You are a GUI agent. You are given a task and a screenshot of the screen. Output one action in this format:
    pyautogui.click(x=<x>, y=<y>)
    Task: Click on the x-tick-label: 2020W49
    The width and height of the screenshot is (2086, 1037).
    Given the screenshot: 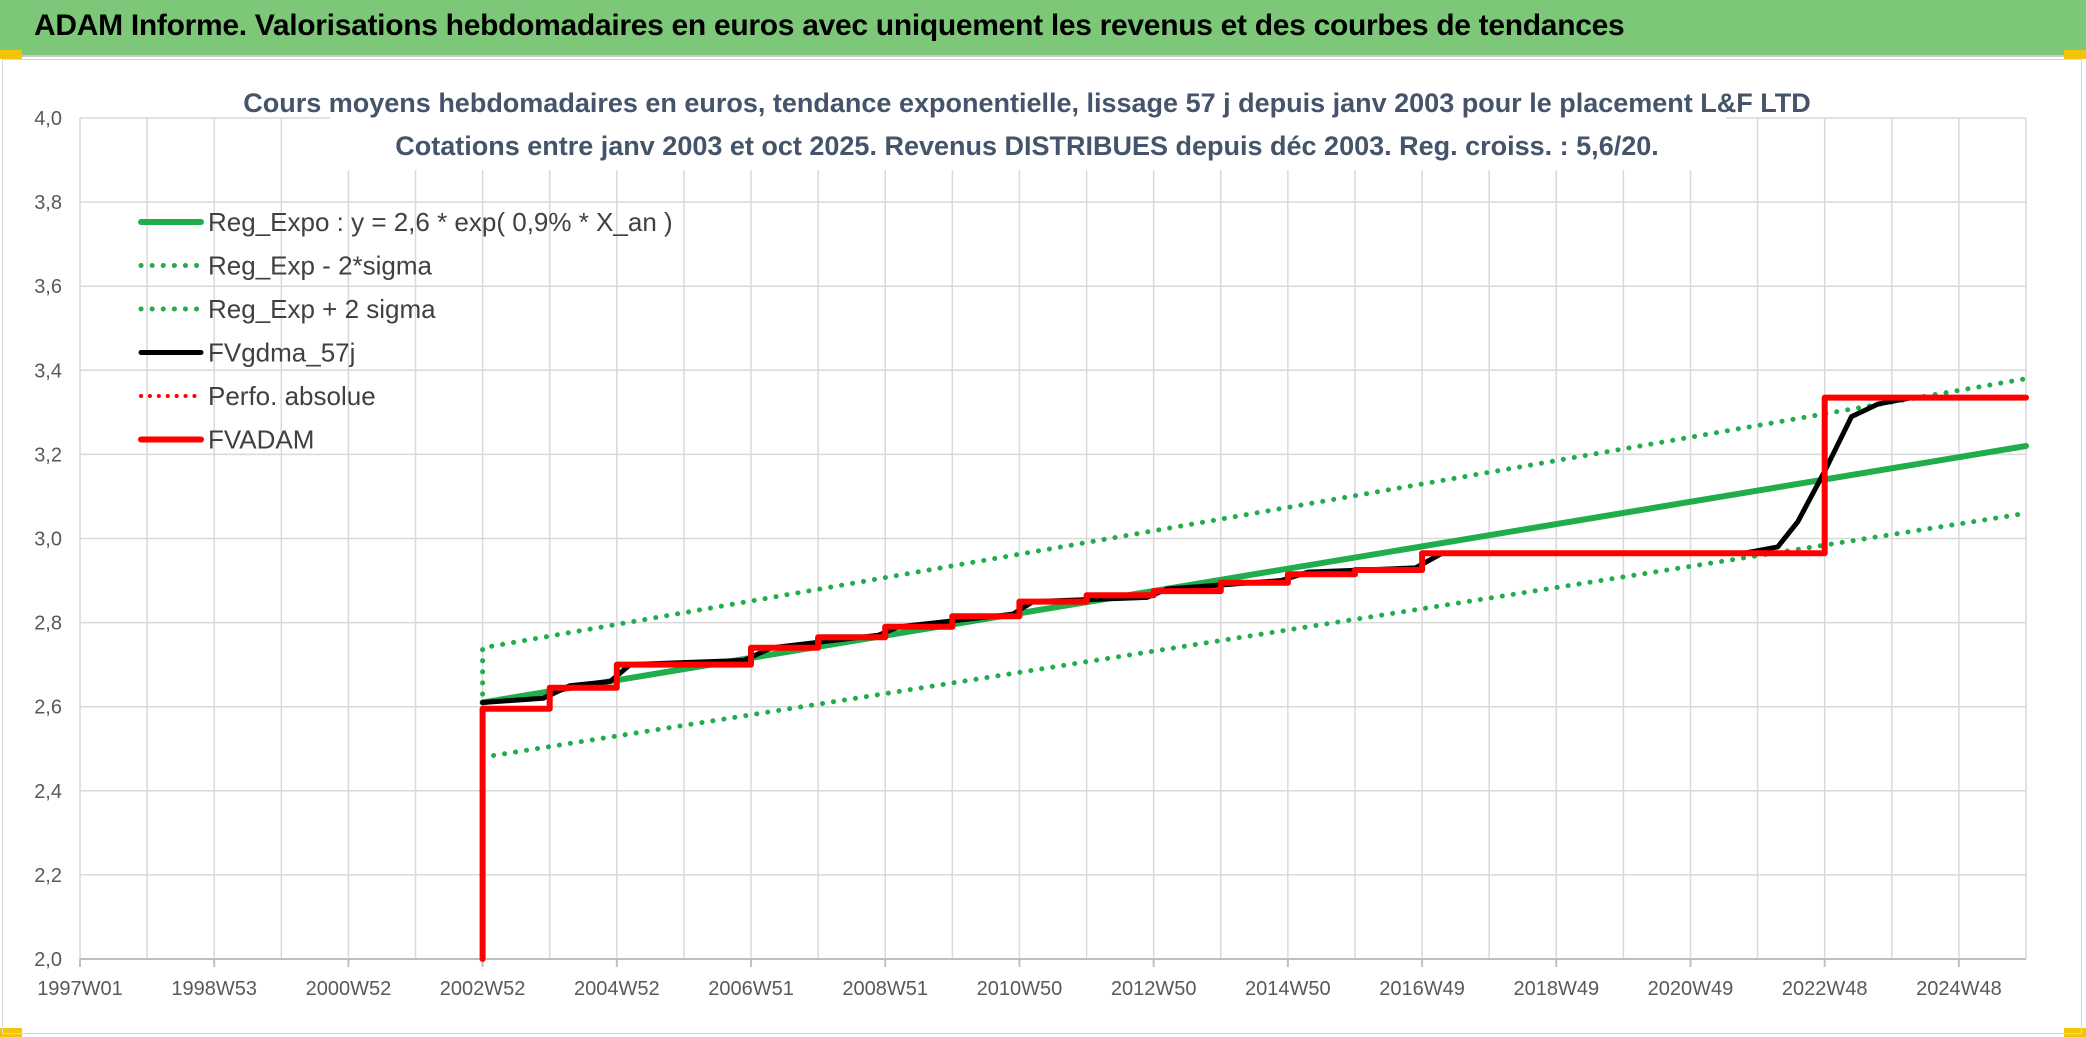 What is the action you would take?
    pyautogui.click(x=1691, y=989)
    